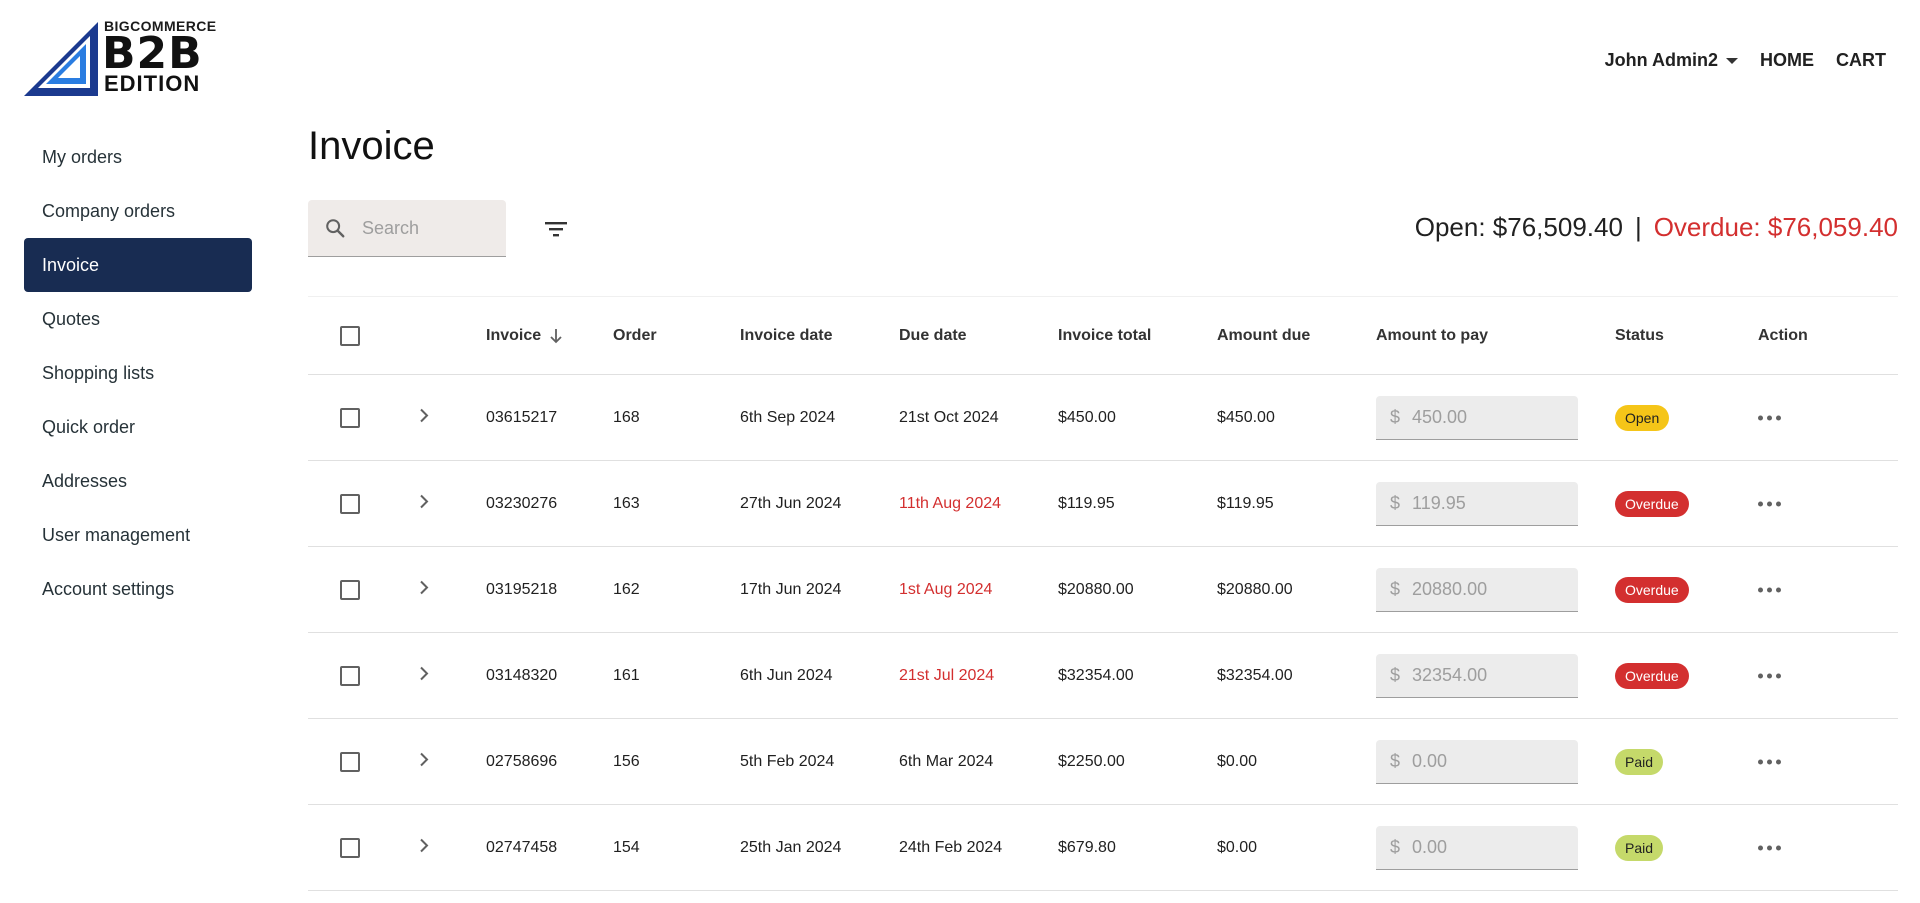 This screenshot has height=903, width=1920. What do you see at coordinates (791, 847) in the screenshot?
I see `invoice-date: 25th Jan 2024` at bounding box center [791, 847].